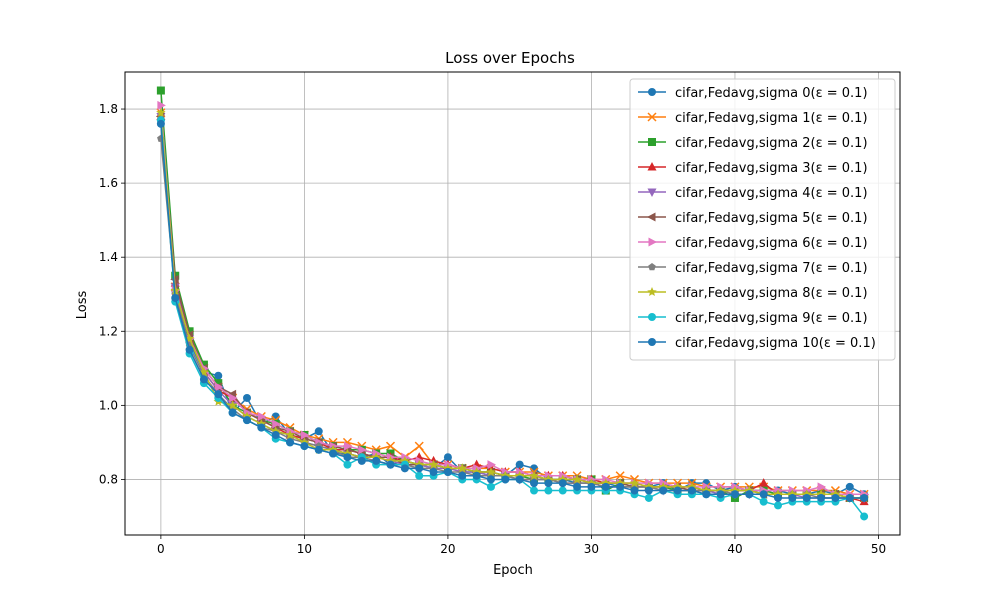 Image resolution: width=1000 pixels, height=600 pixels. Describe the element at coordinates (513, 570) in the screenshot. I see `x-axis-label: Epoch` at that location.